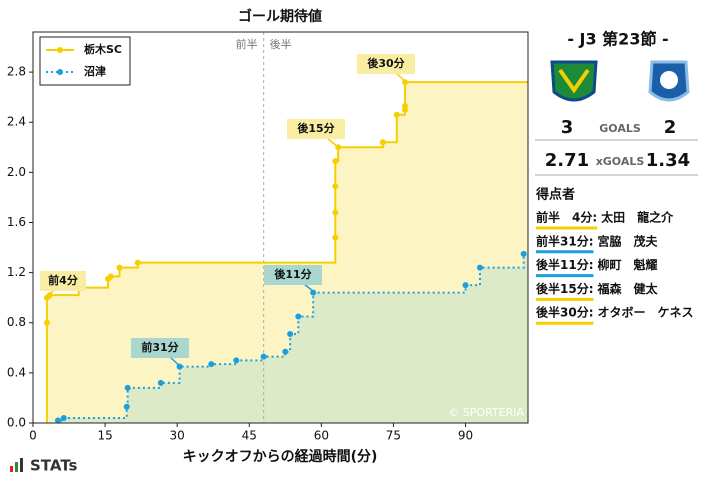 Image resolution: width=707 pixels, height=479 pixels. I want to click on annotation: 後15分, so click(315, 128).